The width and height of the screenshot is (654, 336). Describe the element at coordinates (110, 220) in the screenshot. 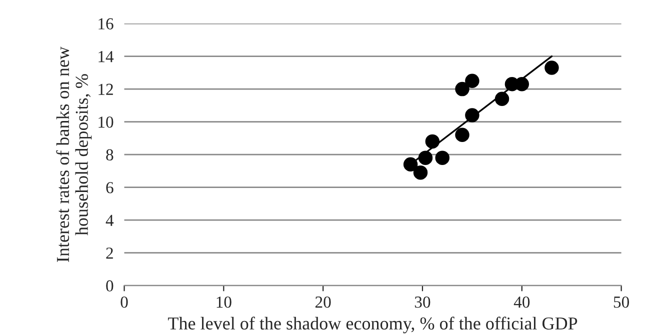

I see `y-tick-label: 4` at that location.